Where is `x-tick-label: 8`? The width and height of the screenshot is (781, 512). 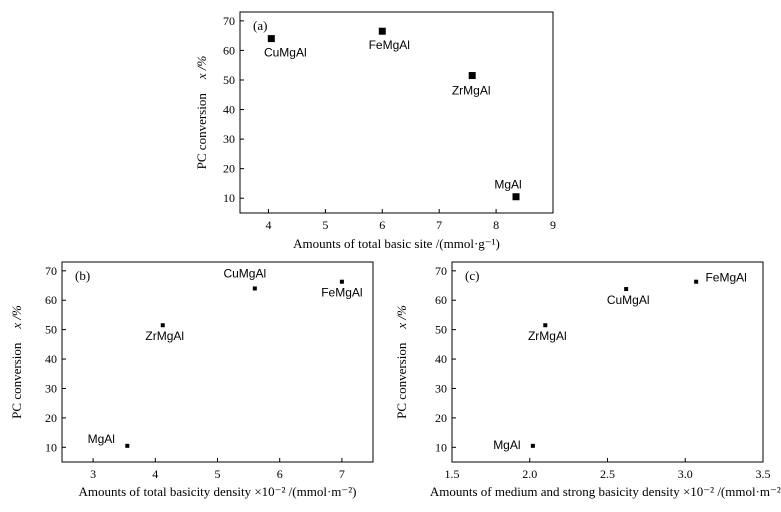 x-tick-label: 8 is located at coordinates (496, 225).